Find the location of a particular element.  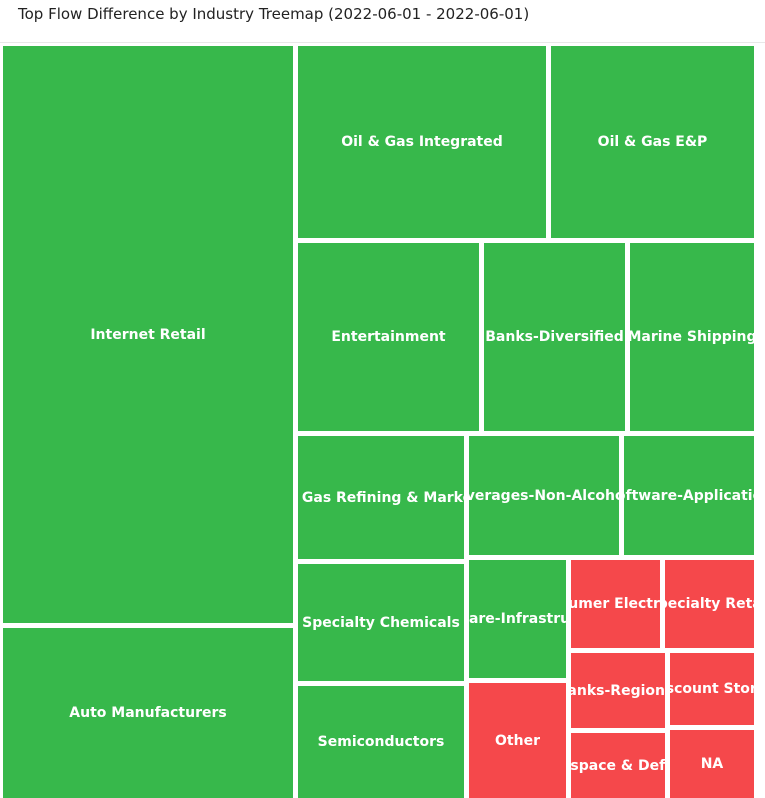

tile-label: Software-Infrastructure is located at coordinates (517, 619).